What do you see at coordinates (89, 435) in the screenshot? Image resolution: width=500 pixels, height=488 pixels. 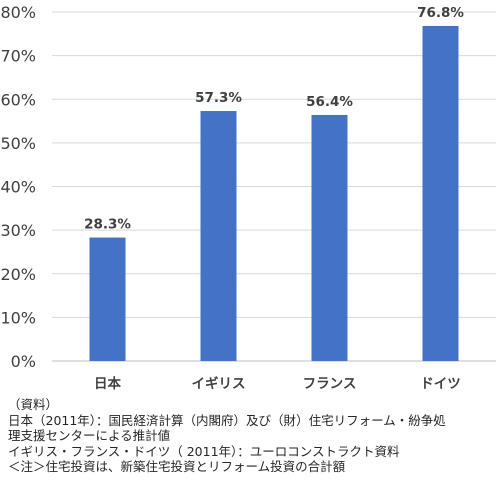 I see `note-line: 理支援センターによる推計値` at bounding box center [89, 435].